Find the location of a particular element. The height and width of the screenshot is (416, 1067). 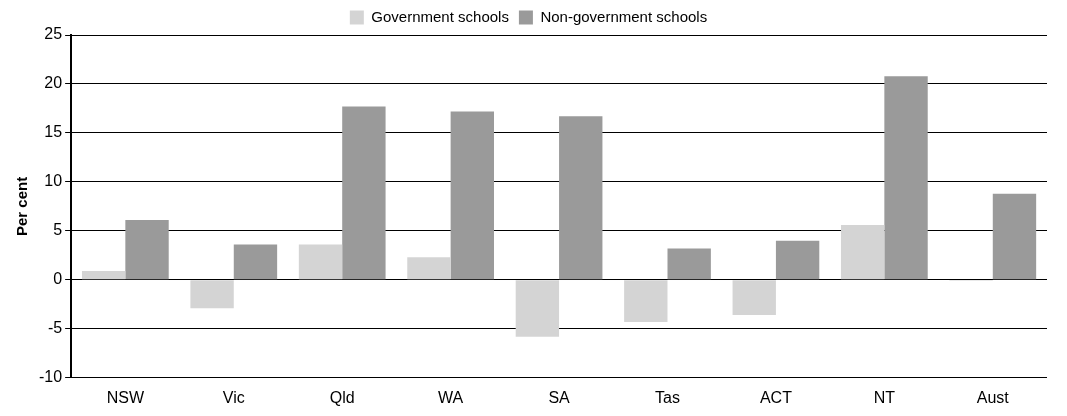

legend-label: Non-government schools is located at coordinates (624, 16).